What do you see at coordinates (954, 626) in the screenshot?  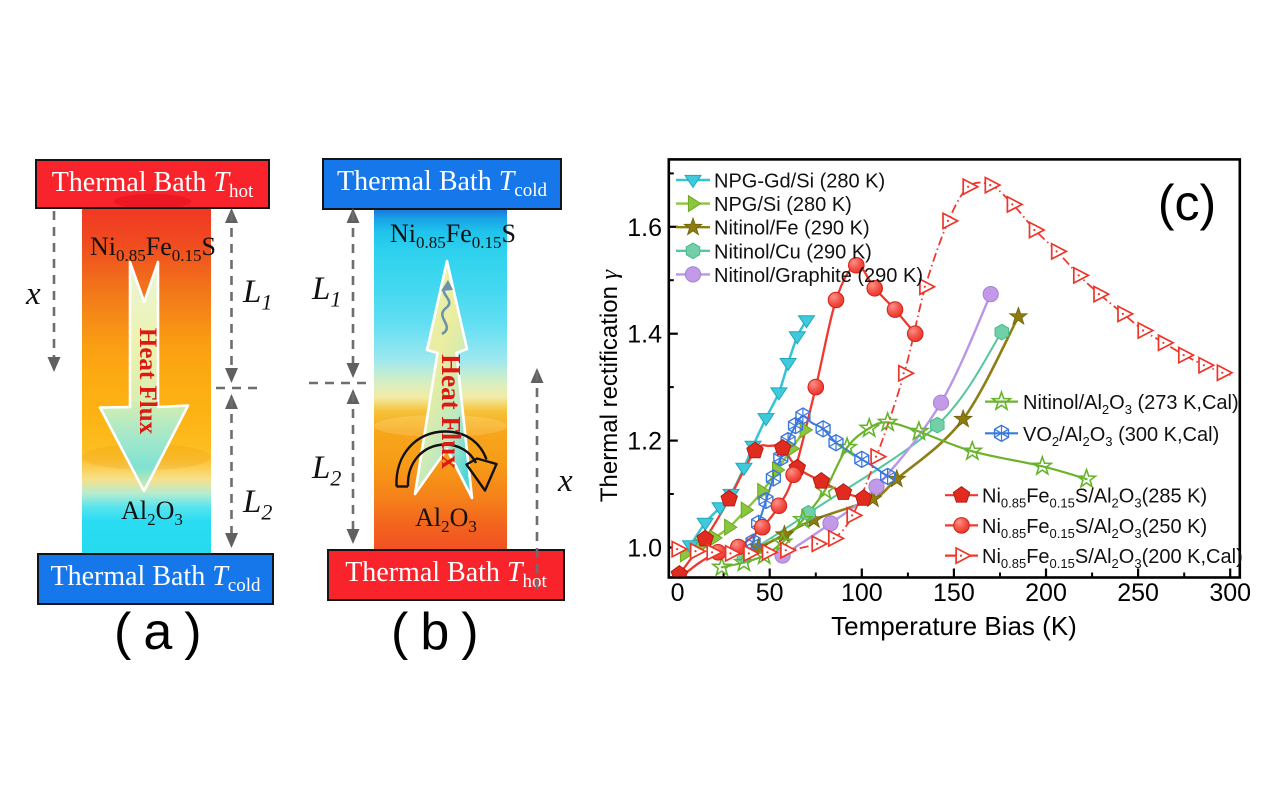 I see `svg-text: Temperature Bias (K)` at bounding box center [954, 626].